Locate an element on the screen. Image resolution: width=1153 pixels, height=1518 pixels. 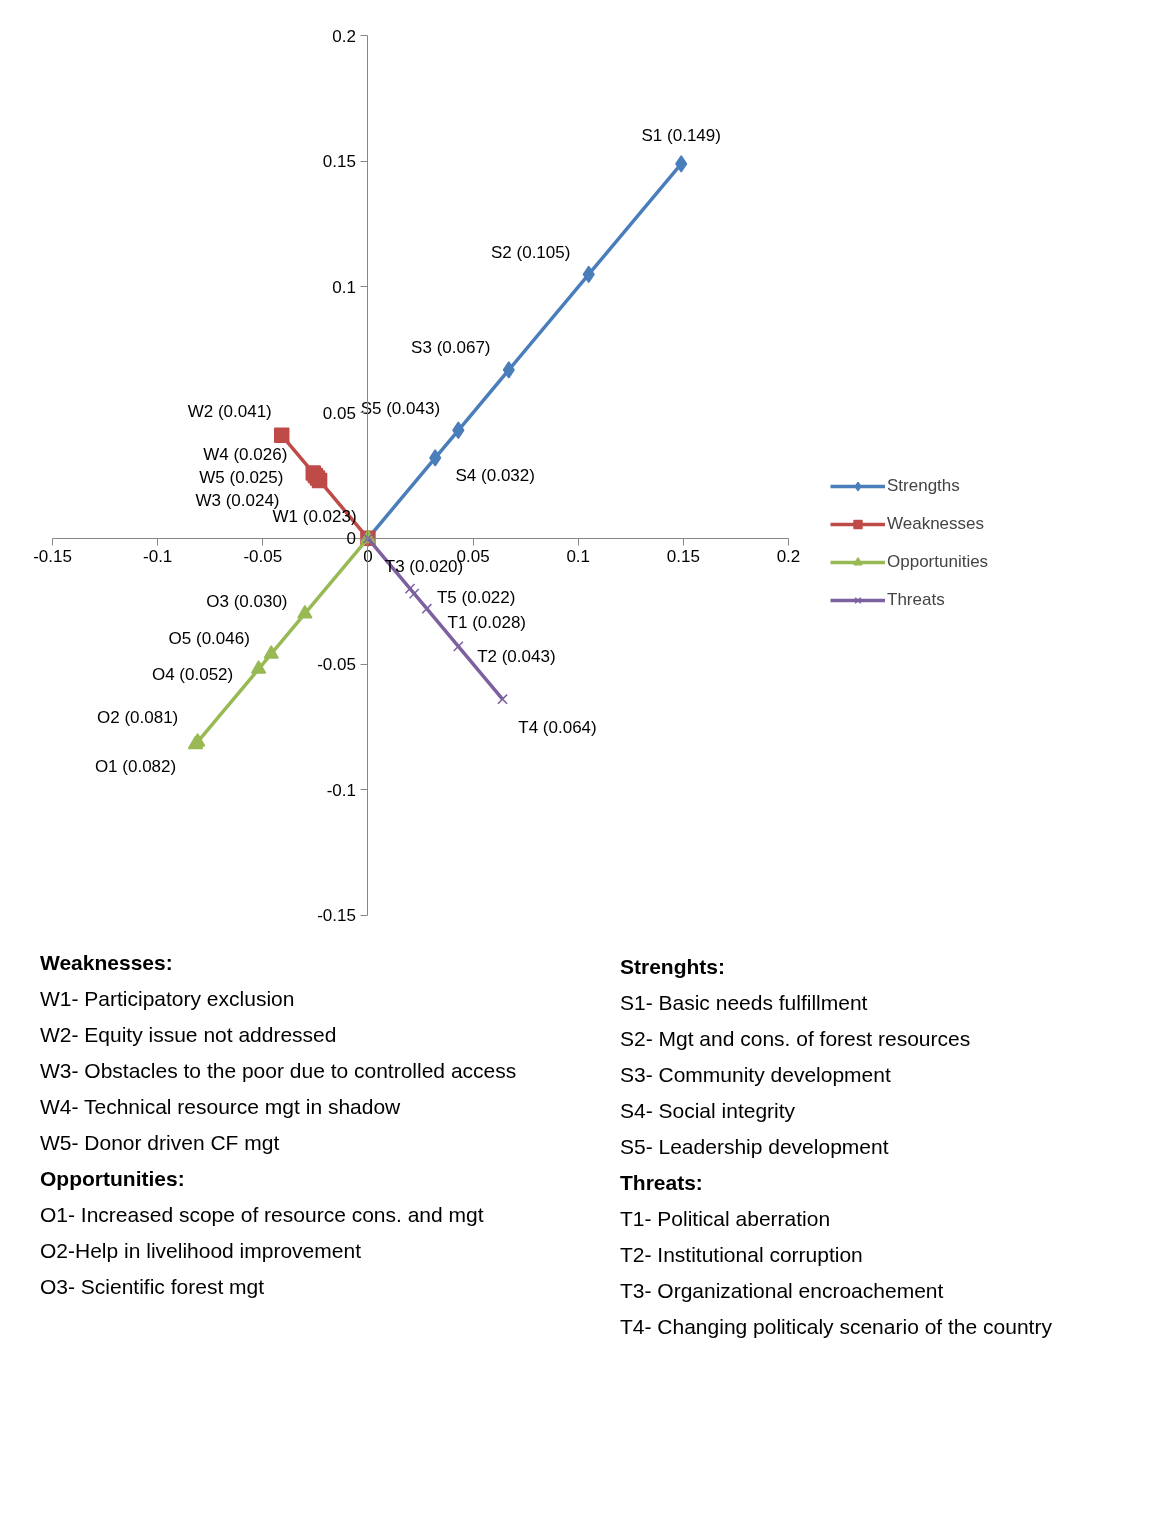
annotation: T1 (0.028) is located at coordinates (487, 623).